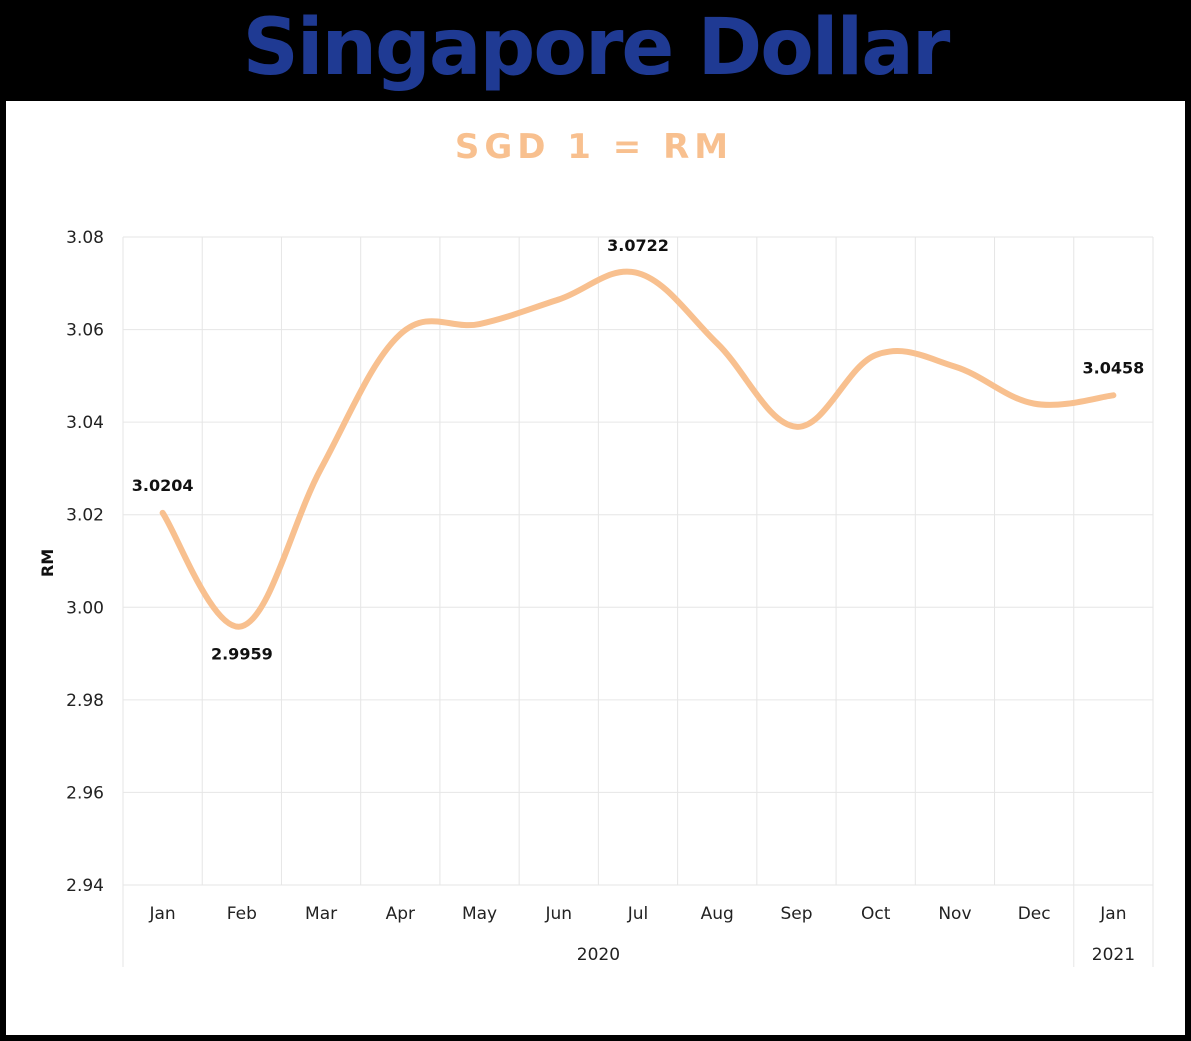 The width and height of the screenshot is (1191, 1041). Describe the element at coordinates (596, 48) in the screenshot. I see `page-heading: Singapore Dollar` at that location.